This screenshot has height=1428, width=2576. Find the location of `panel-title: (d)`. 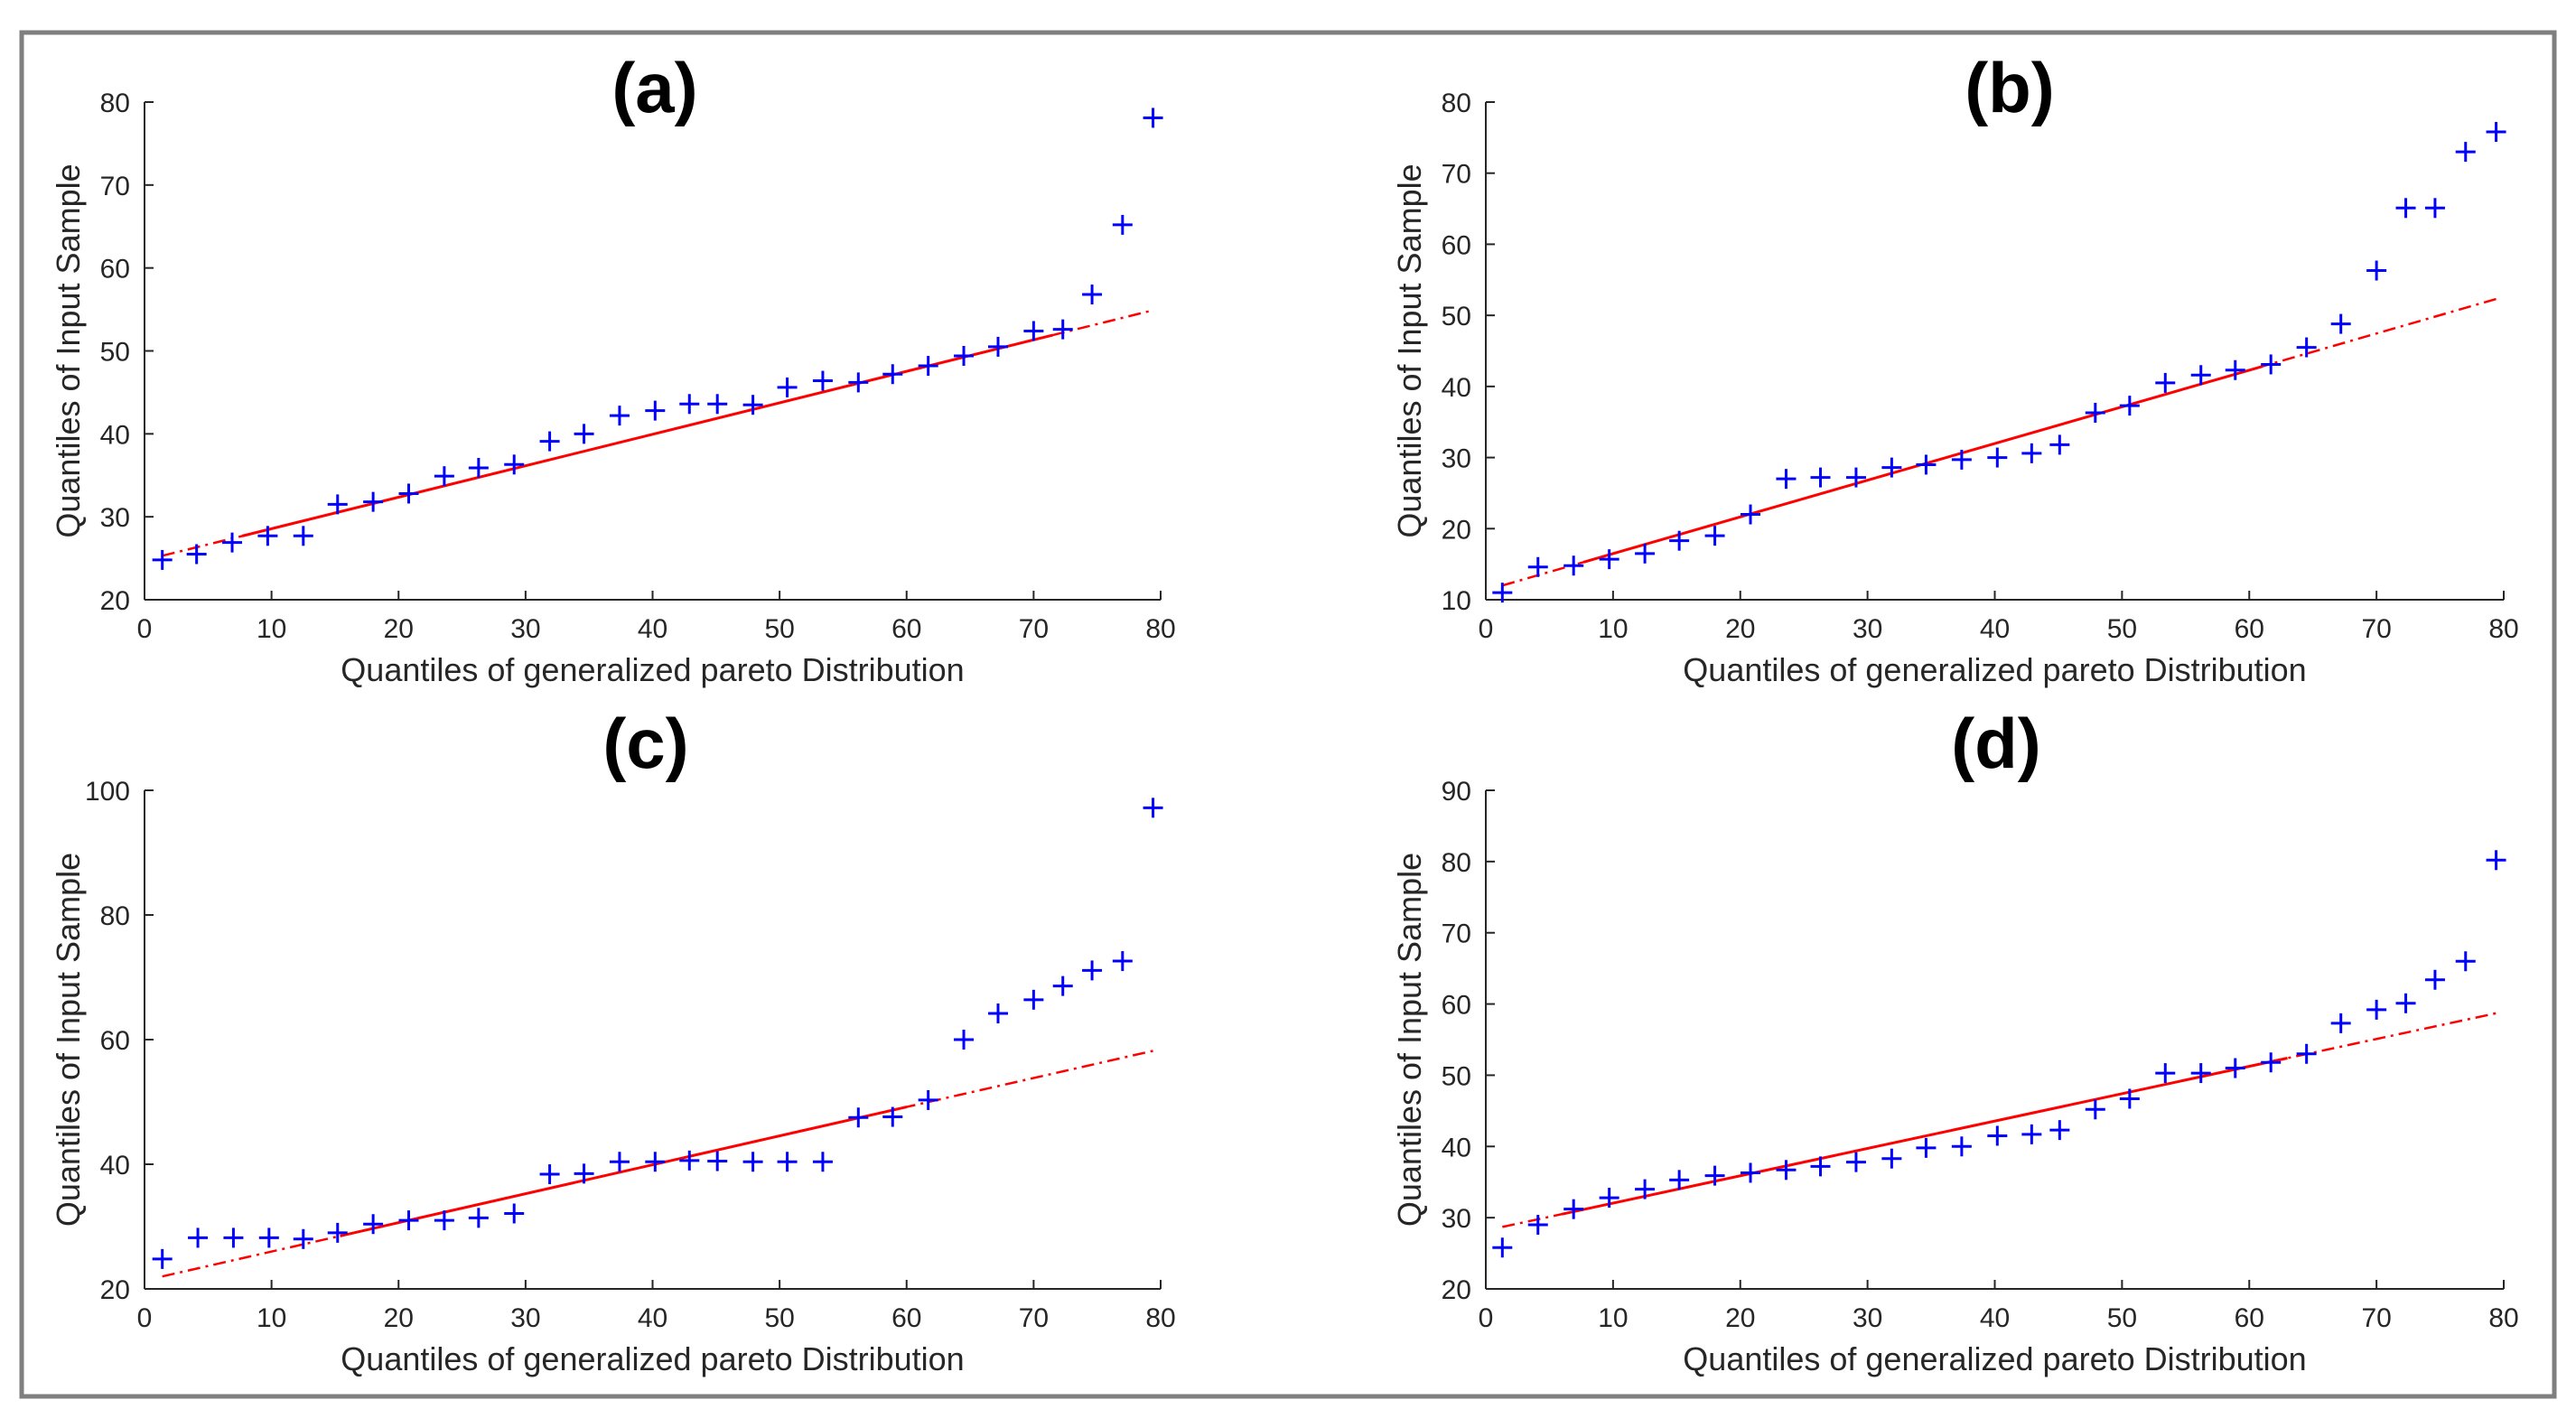

panel-title: (d) is located at coordinates (1996, 743).